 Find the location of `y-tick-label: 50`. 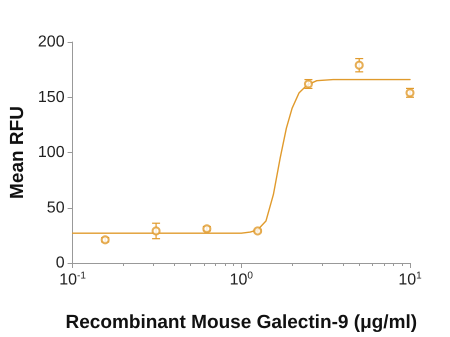

y-tick-label: 50 is located at coordinates (55, 207).